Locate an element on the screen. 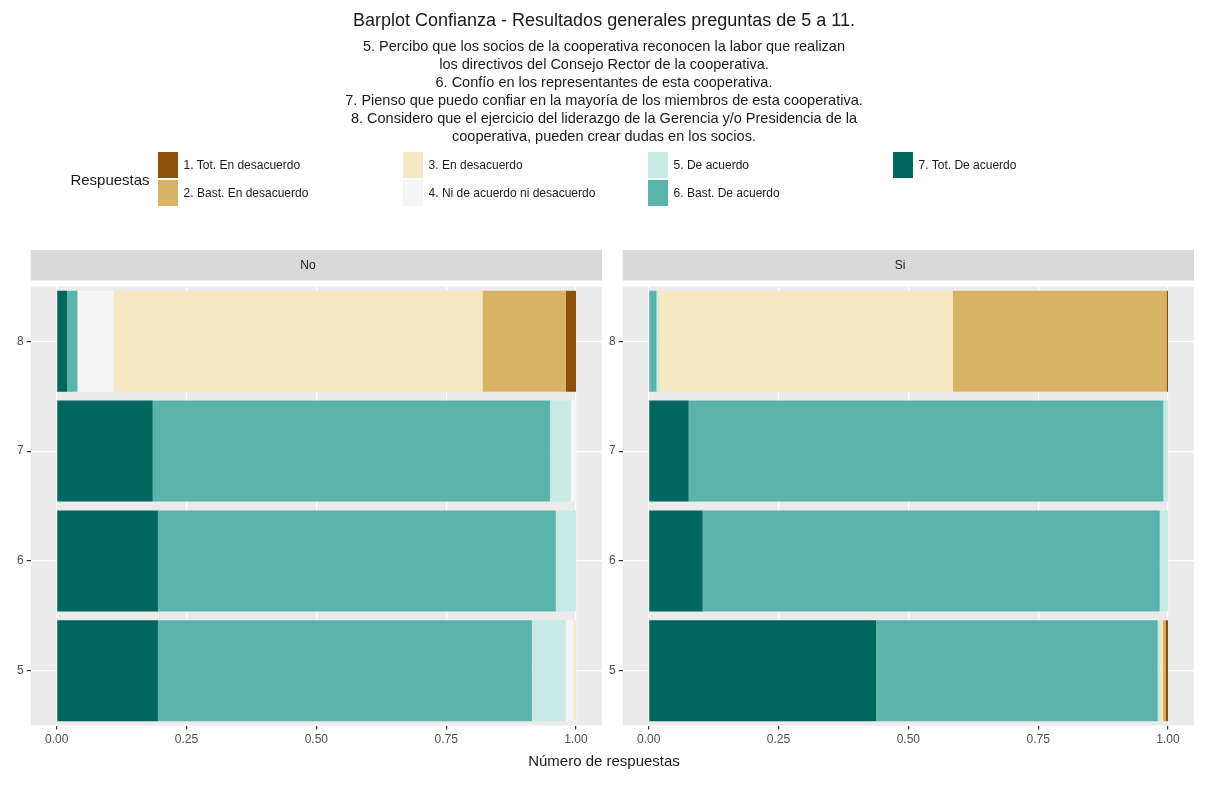 The image size is (1208, 808). text: Barplot Confianza - Resultados generales preguntas de 5 a 11. is located at coordinates (604, 20).